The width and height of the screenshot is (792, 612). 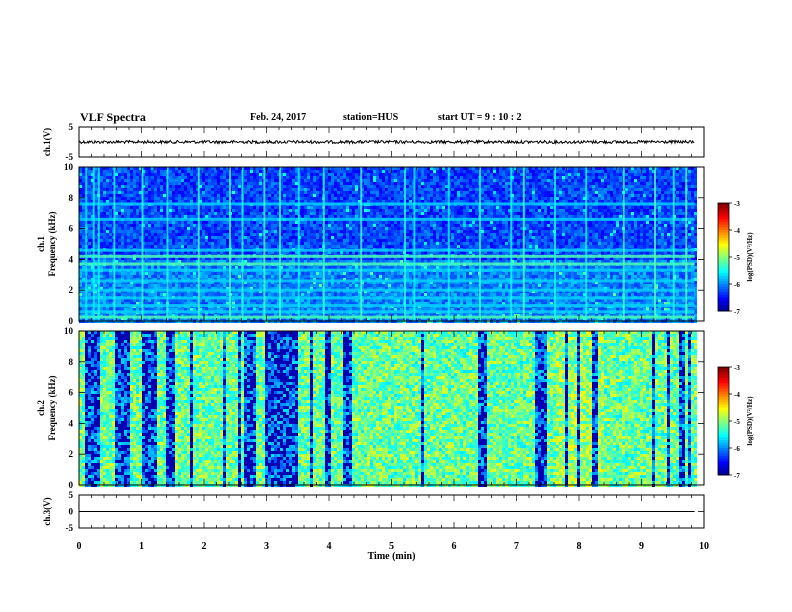 What do you see at coordinates (278, 117) in the screenshot?
I see `date-label: Feb. 24, 2017` at bounding box center [278, 117].